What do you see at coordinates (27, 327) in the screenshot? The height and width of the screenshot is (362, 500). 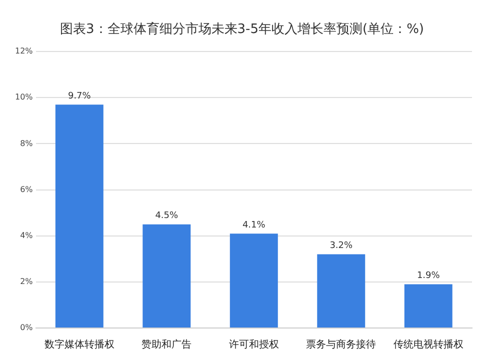 I see `y-tick-label: 0%` at bounding box center [27, 327].